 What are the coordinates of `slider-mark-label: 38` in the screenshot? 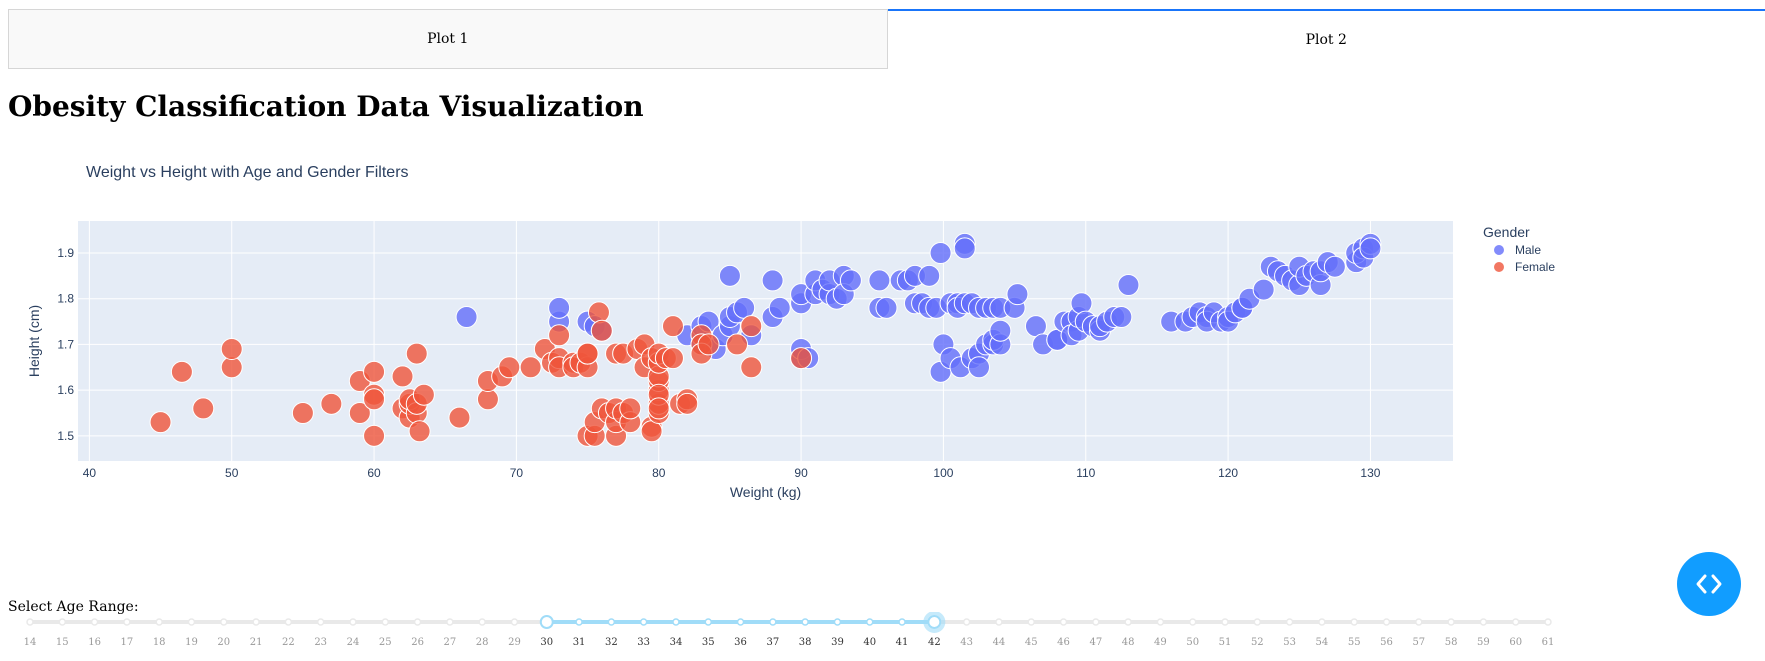 It's located at (805, 642).